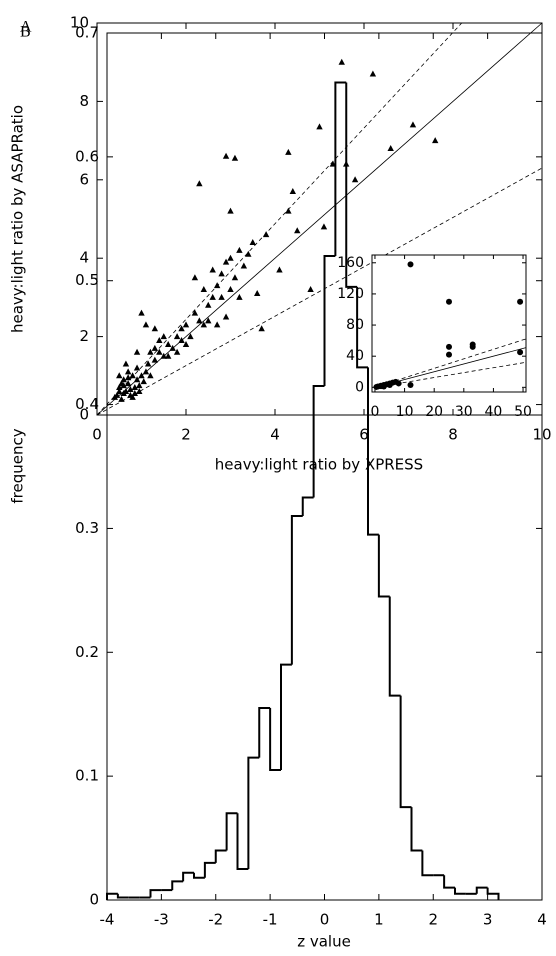 This screenshot has width=556, height=956. Describe the element at coordinates (350, 263) in the screenshot. I see `y-tick-label: 160` at that location.